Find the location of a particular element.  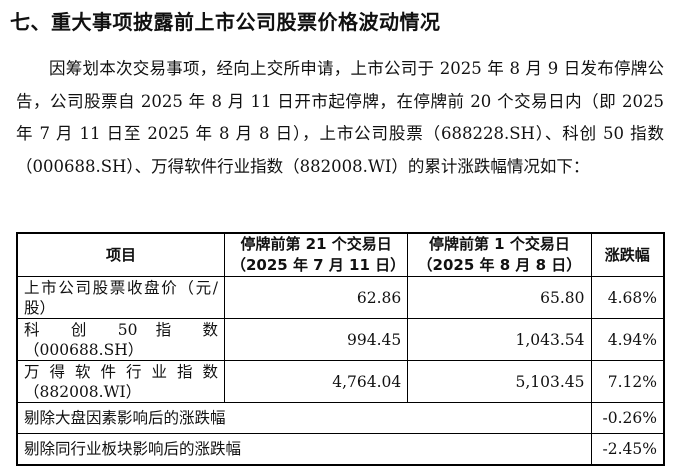

header-before: 停牌前第 21 个交易日（2025 年 7 月 11 日） is located at coordinates (316, 254).